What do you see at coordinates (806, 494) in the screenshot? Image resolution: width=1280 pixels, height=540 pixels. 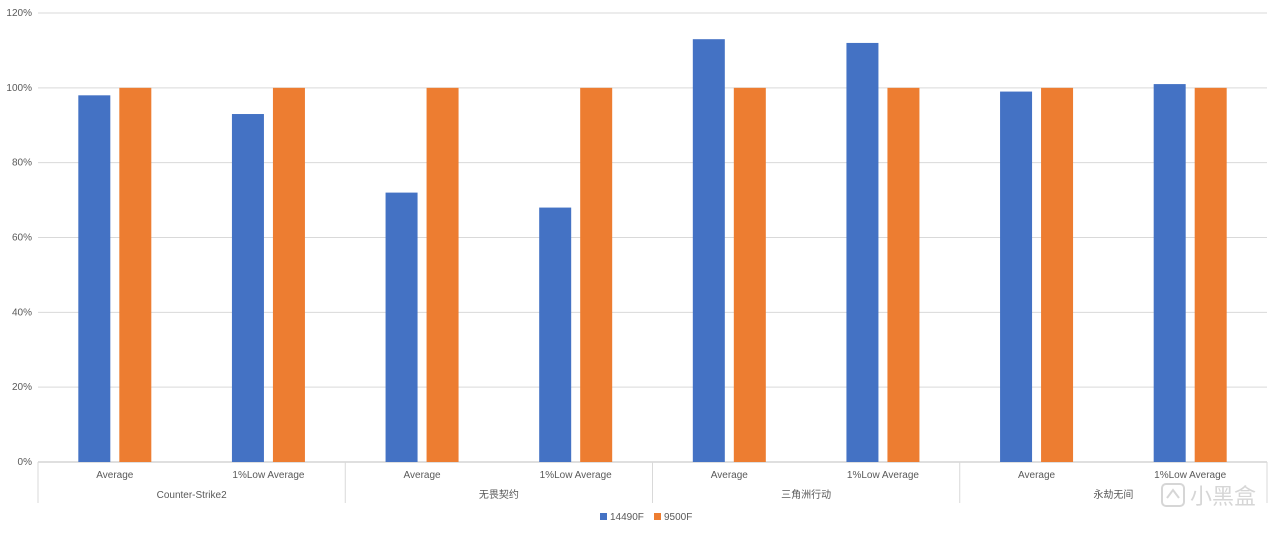 I see `group-label: 三角洲行动` at bounding box center [806, 494].